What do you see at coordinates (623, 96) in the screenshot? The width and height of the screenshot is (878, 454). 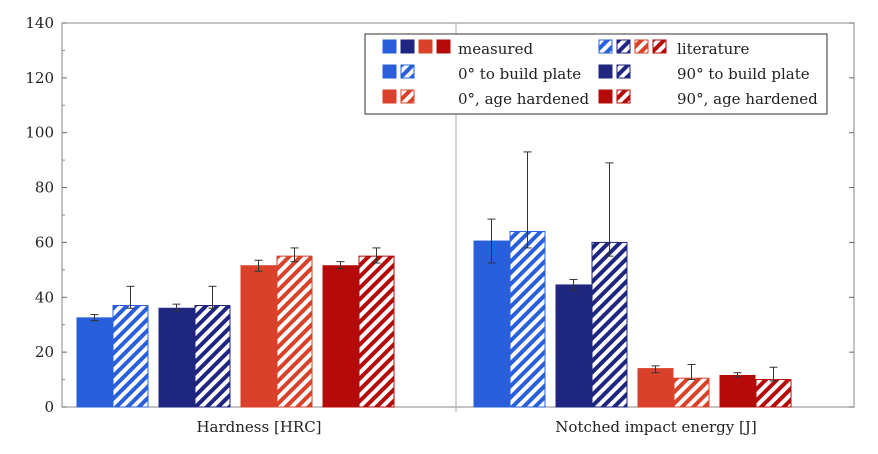 I see `legend-swatch-entry-3-hatched` at bounding box center [623, 96].